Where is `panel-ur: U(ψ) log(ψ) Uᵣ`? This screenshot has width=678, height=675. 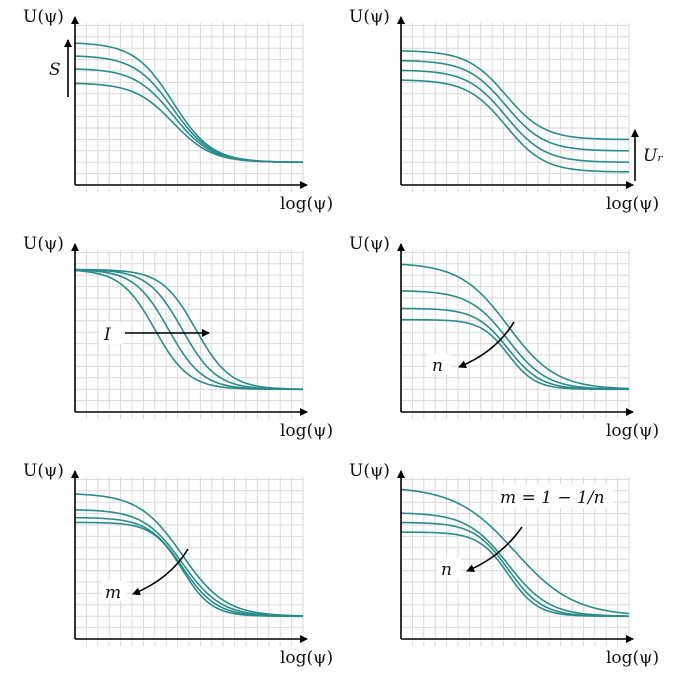
panel-ur: U(ψ) log(ψ) Uᵣ is located at coordinates (506, 110).